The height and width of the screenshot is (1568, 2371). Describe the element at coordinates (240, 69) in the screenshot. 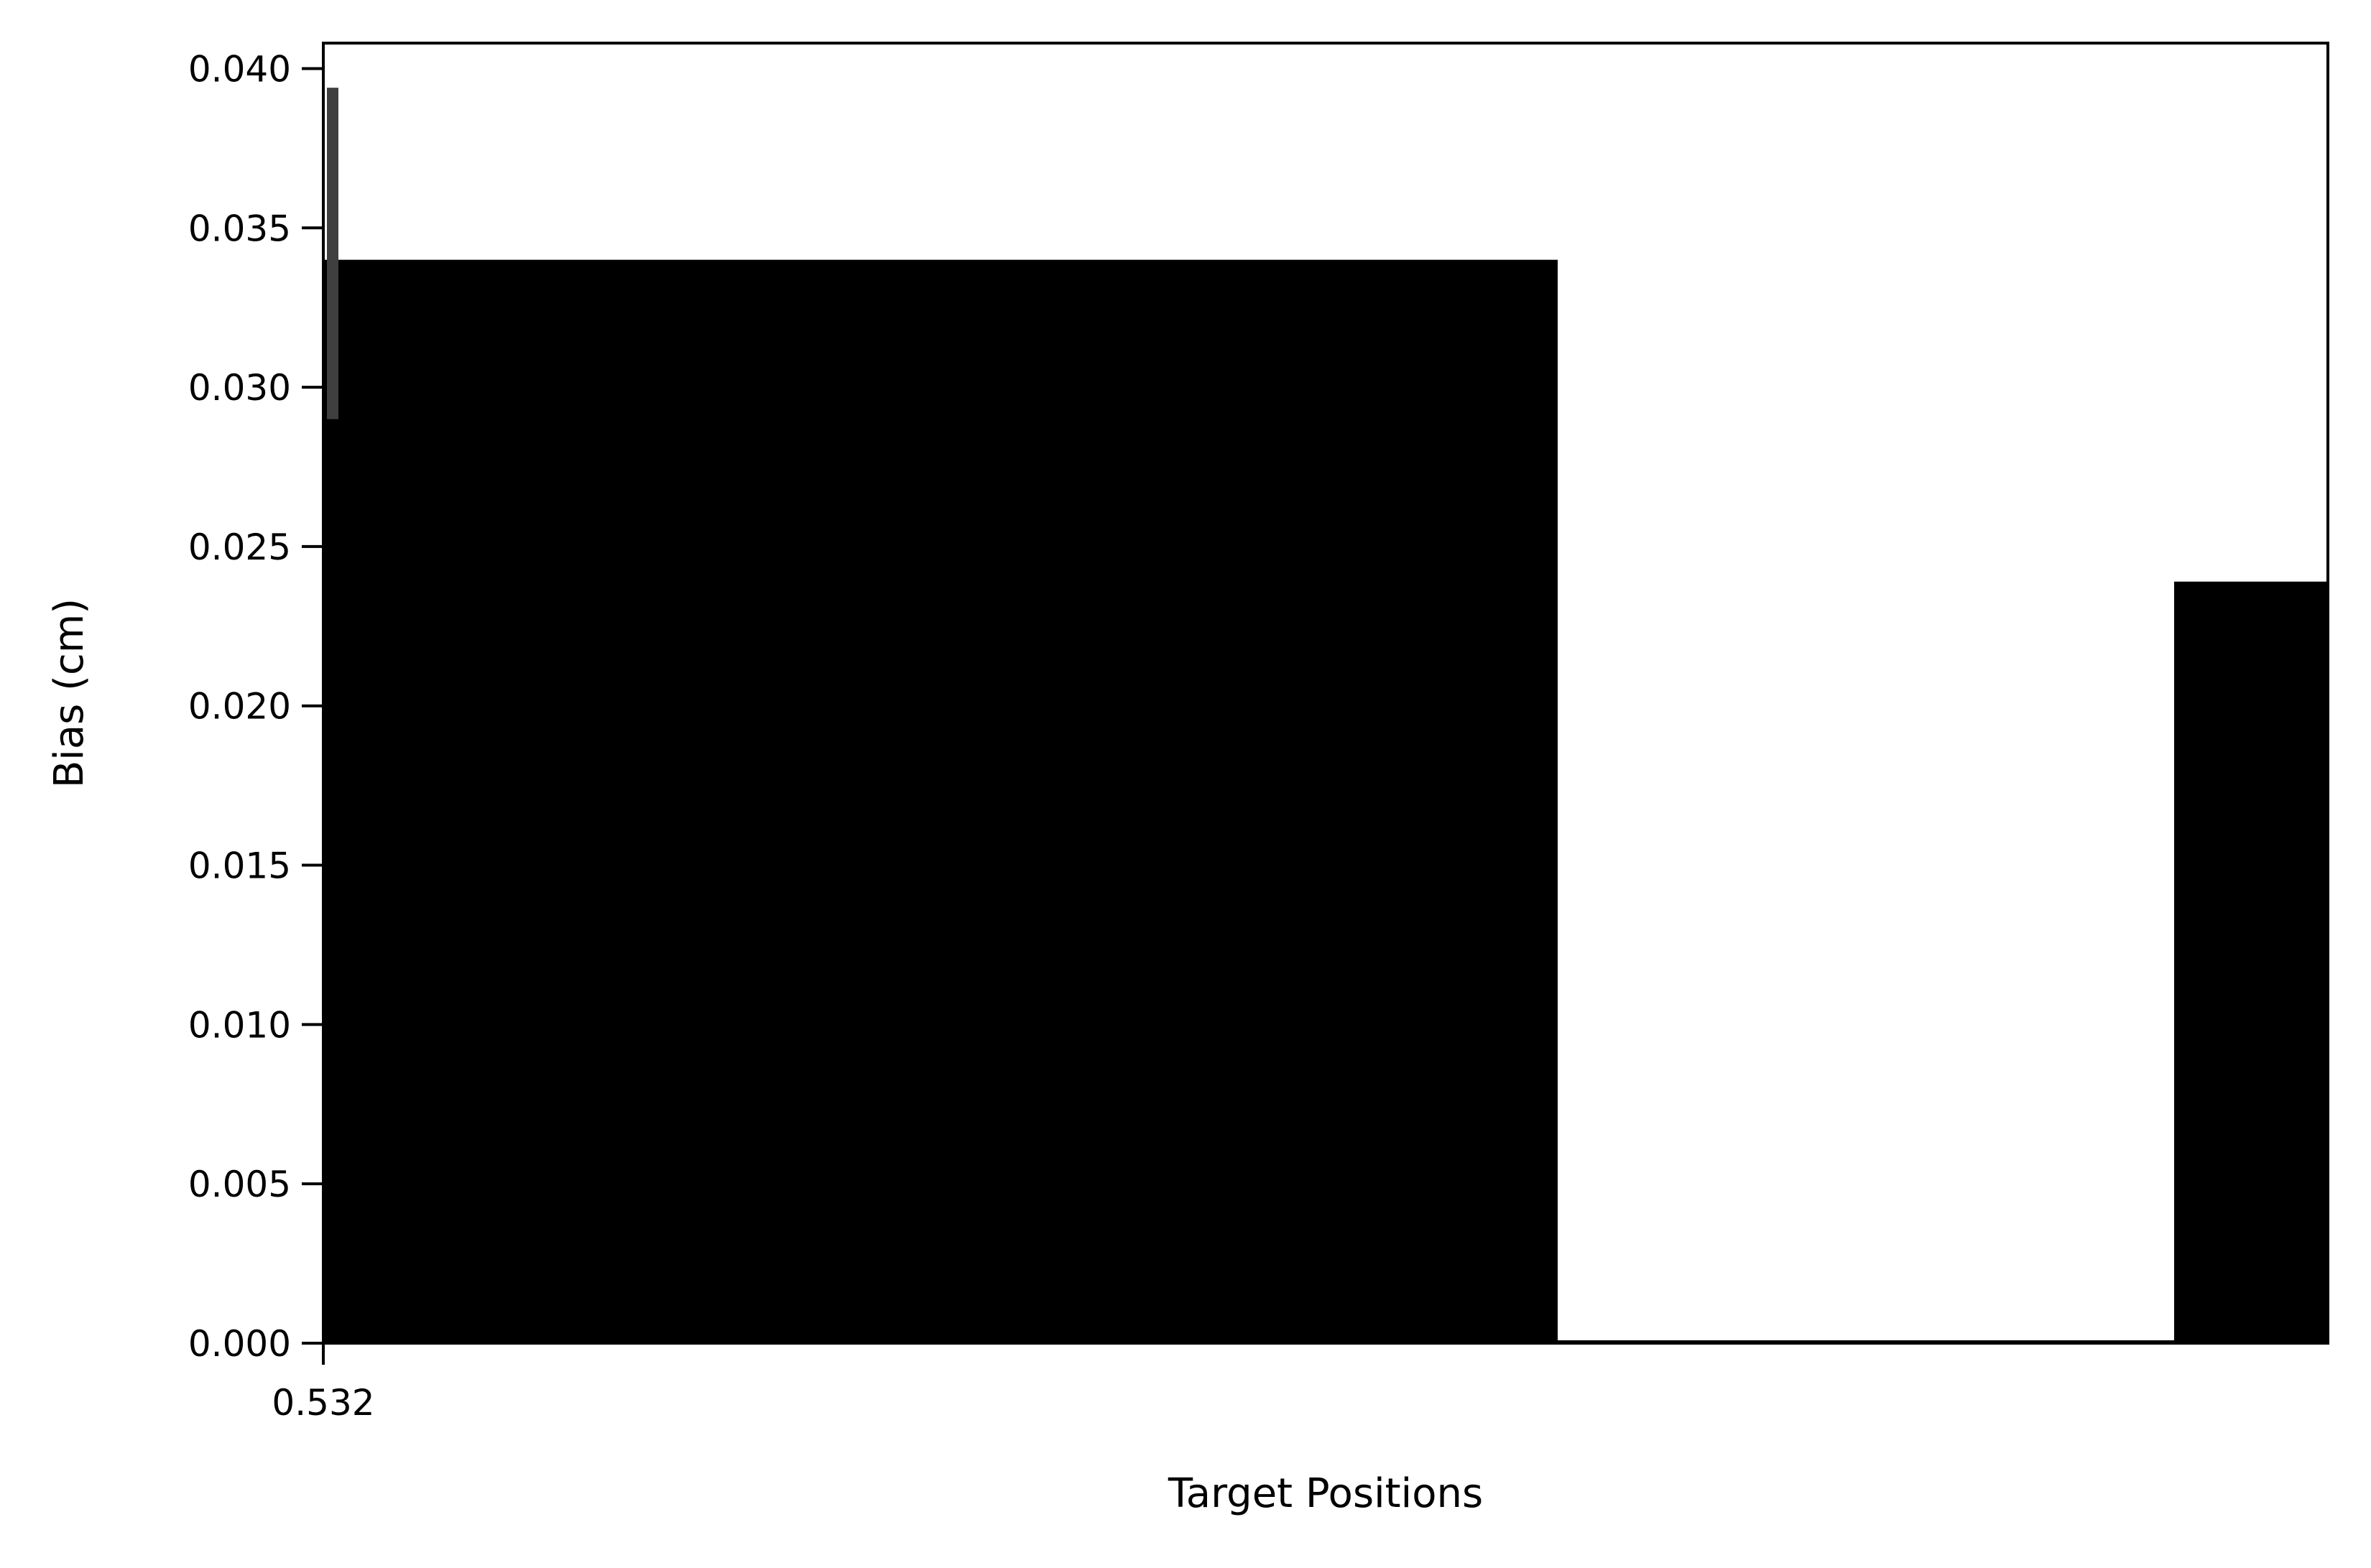

I see `y-tick-label: 0.040` at that location.